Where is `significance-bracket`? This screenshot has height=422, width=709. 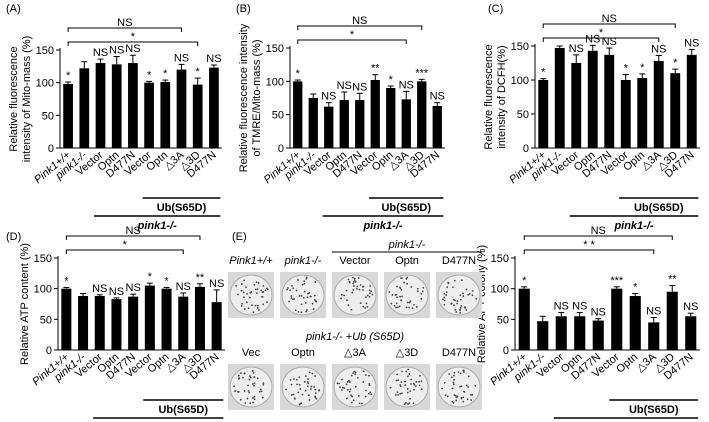 significance-bracket is located at coordinates (352, 41).